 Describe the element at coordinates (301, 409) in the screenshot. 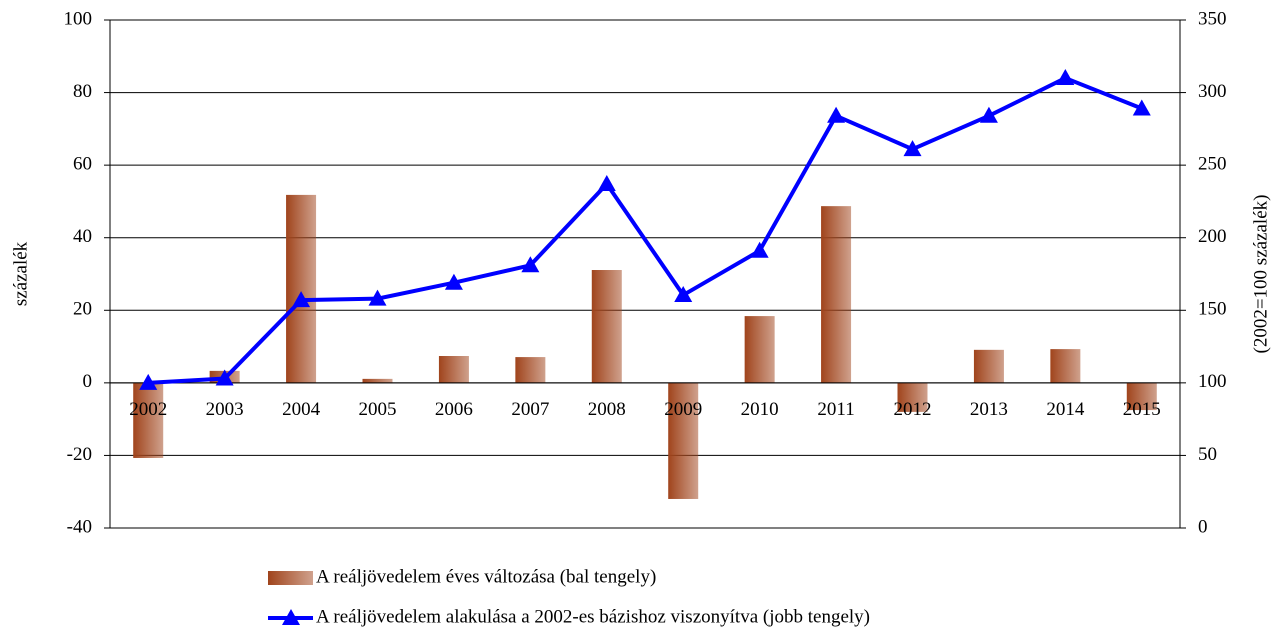

I see `x-tick-label: 2004` at that location.